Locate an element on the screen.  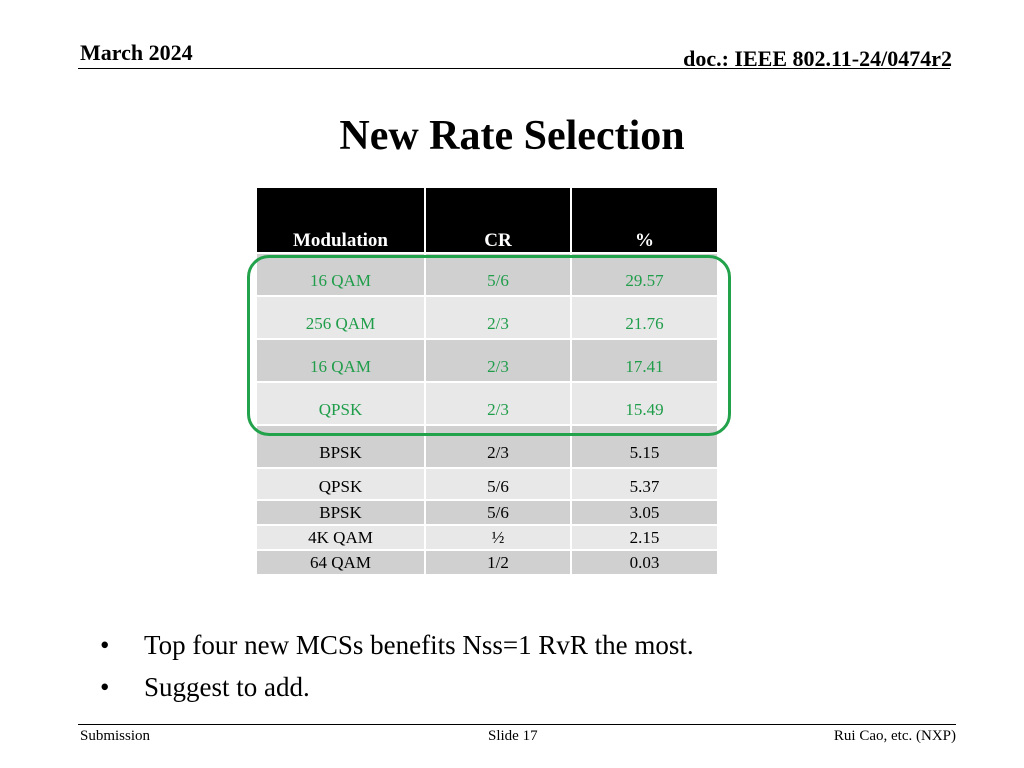
table-row: QPSK 5/6 5.37 is located at coordinates (487, 484).